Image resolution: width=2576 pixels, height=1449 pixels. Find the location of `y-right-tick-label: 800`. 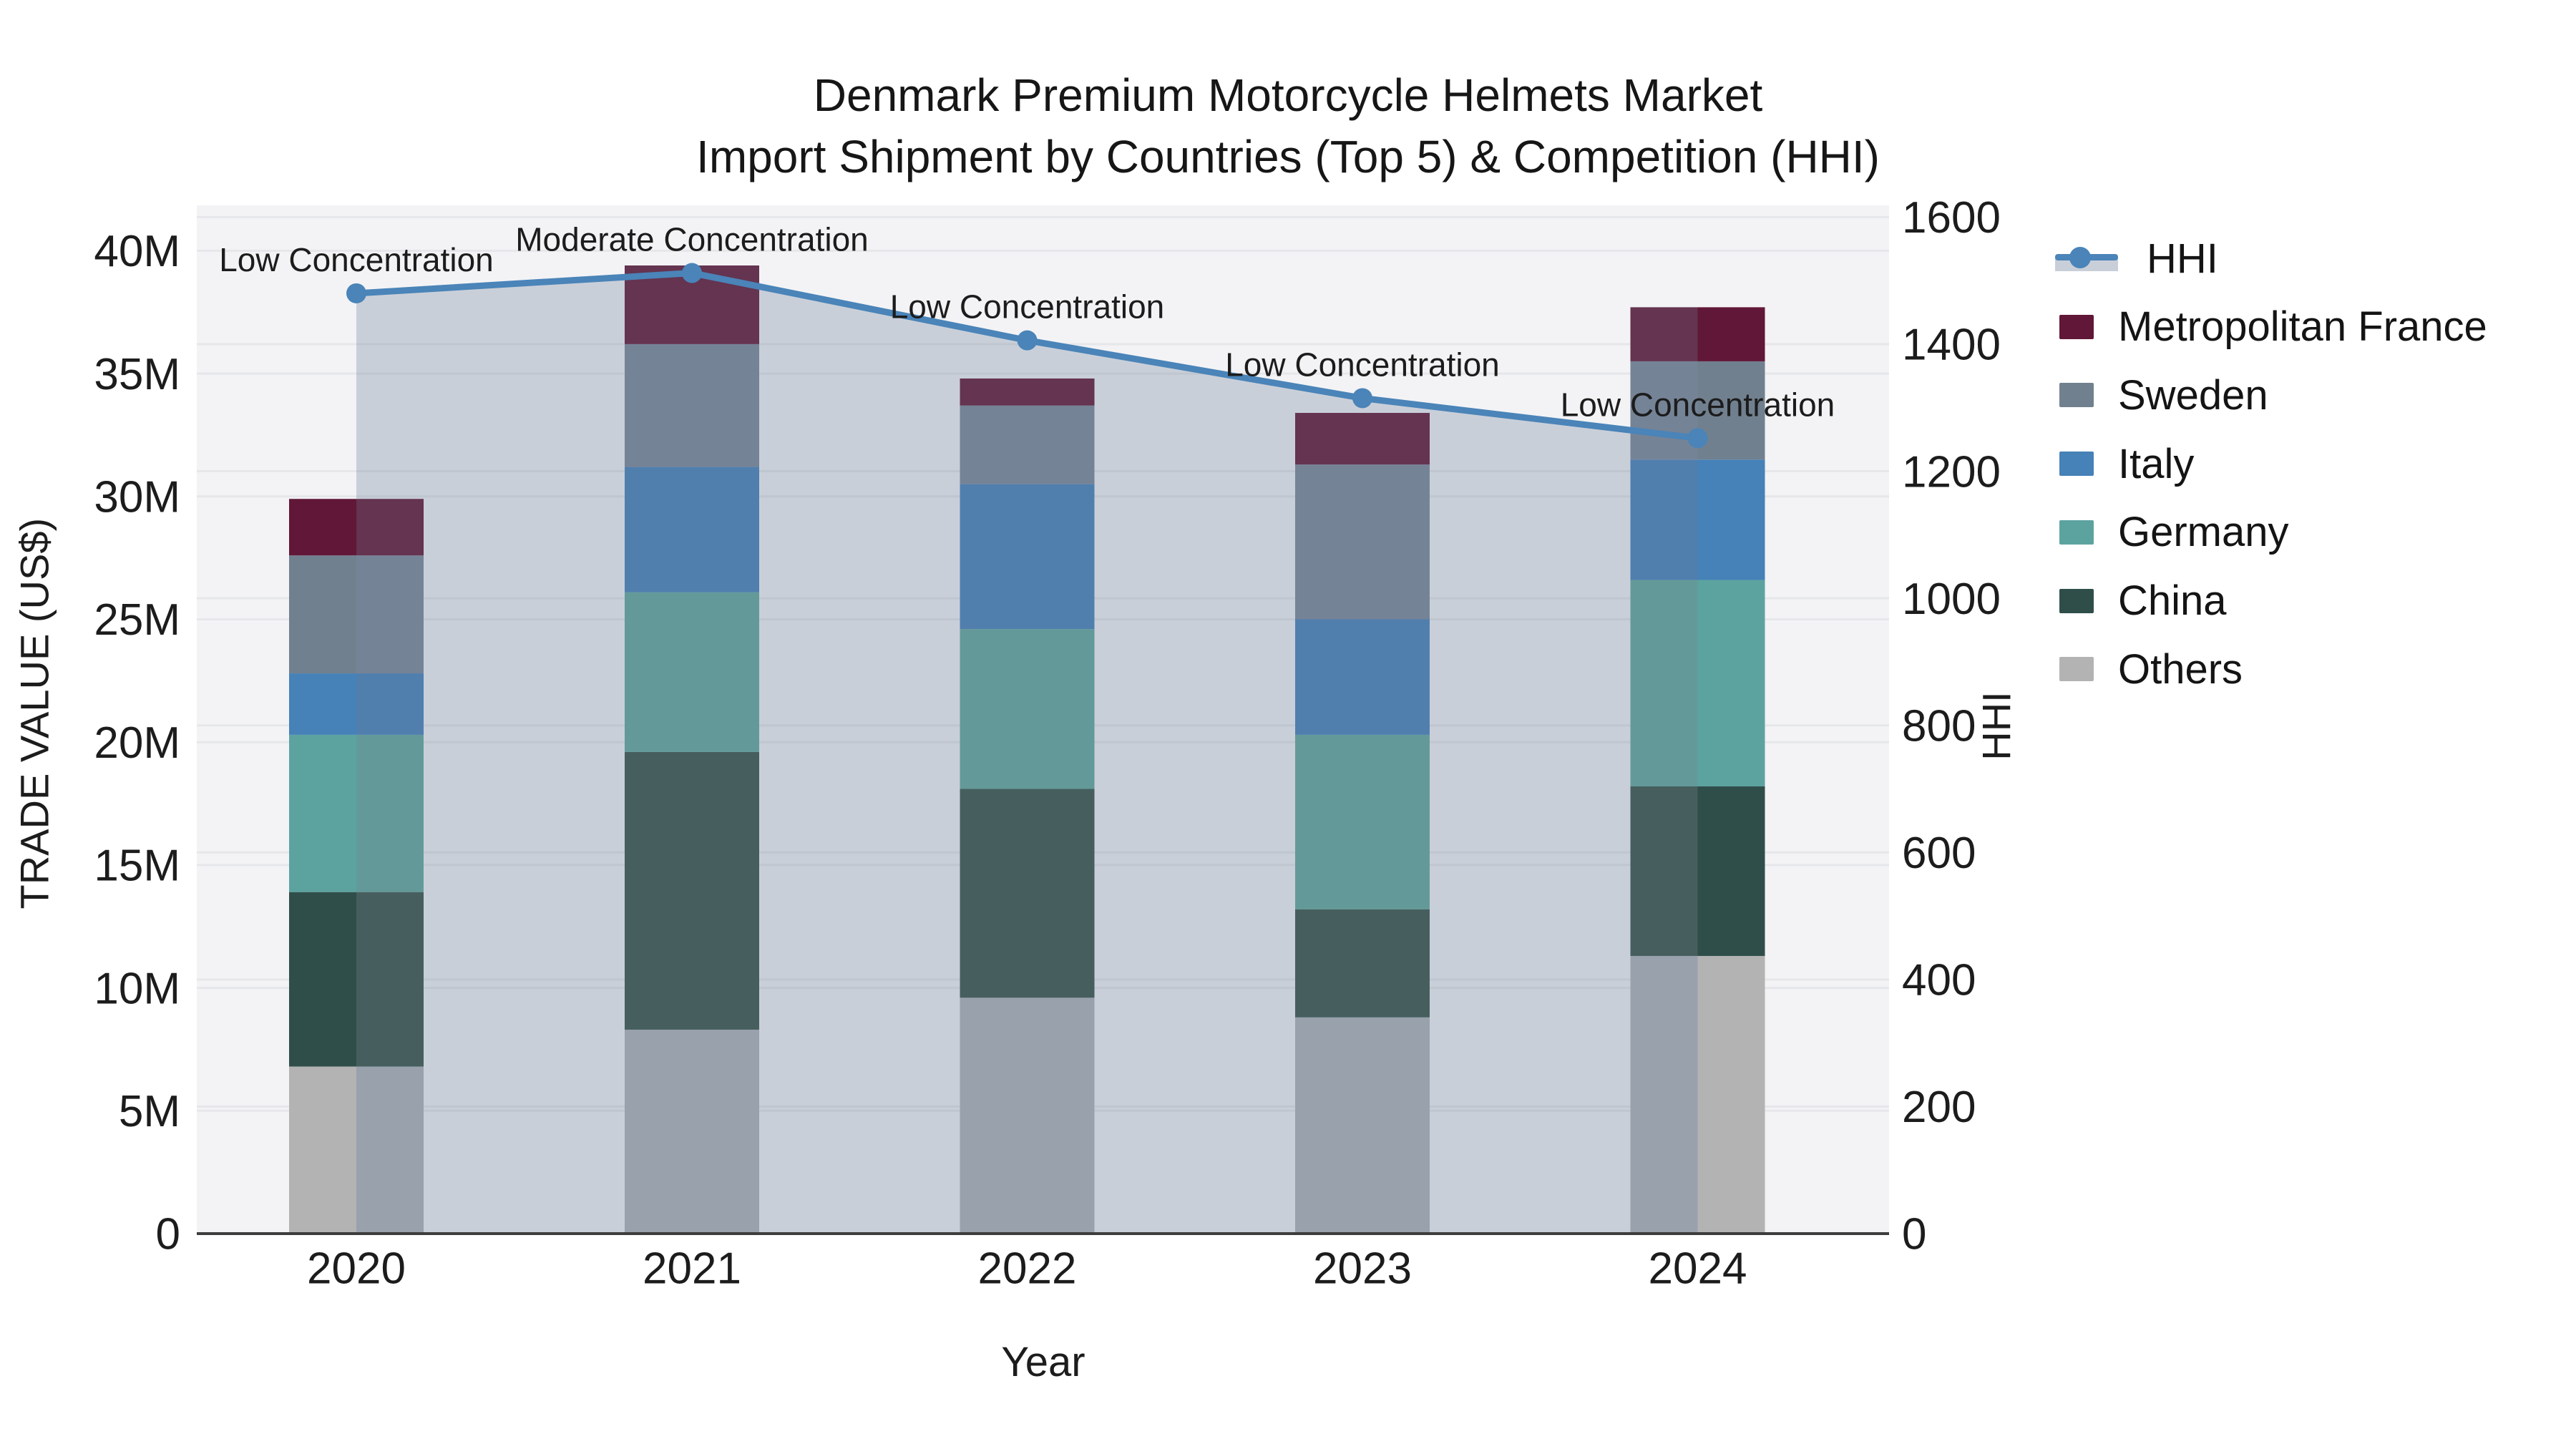

y-right-tick-label: 800 is located at coordinates (1939, 726).